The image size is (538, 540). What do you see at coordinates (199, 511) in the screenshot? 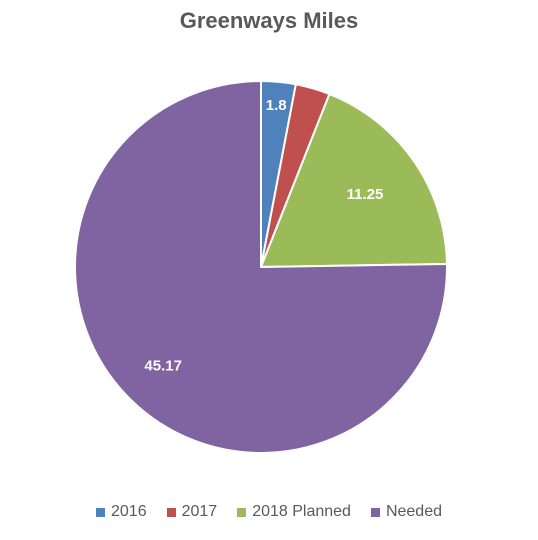
I see `legend-label-2017: 2017` at bounding box center [199, 511].